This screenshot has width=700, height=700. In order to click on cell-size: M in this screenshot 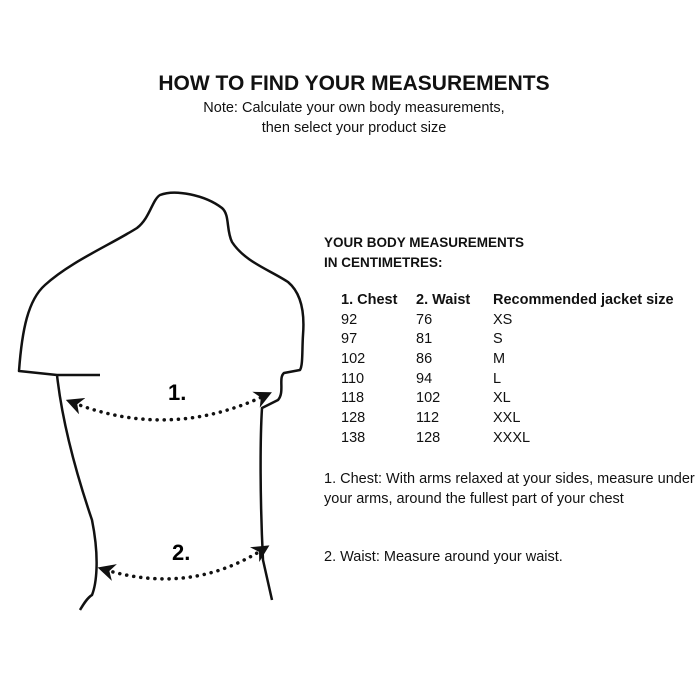, I will do `click(499, 359)`.